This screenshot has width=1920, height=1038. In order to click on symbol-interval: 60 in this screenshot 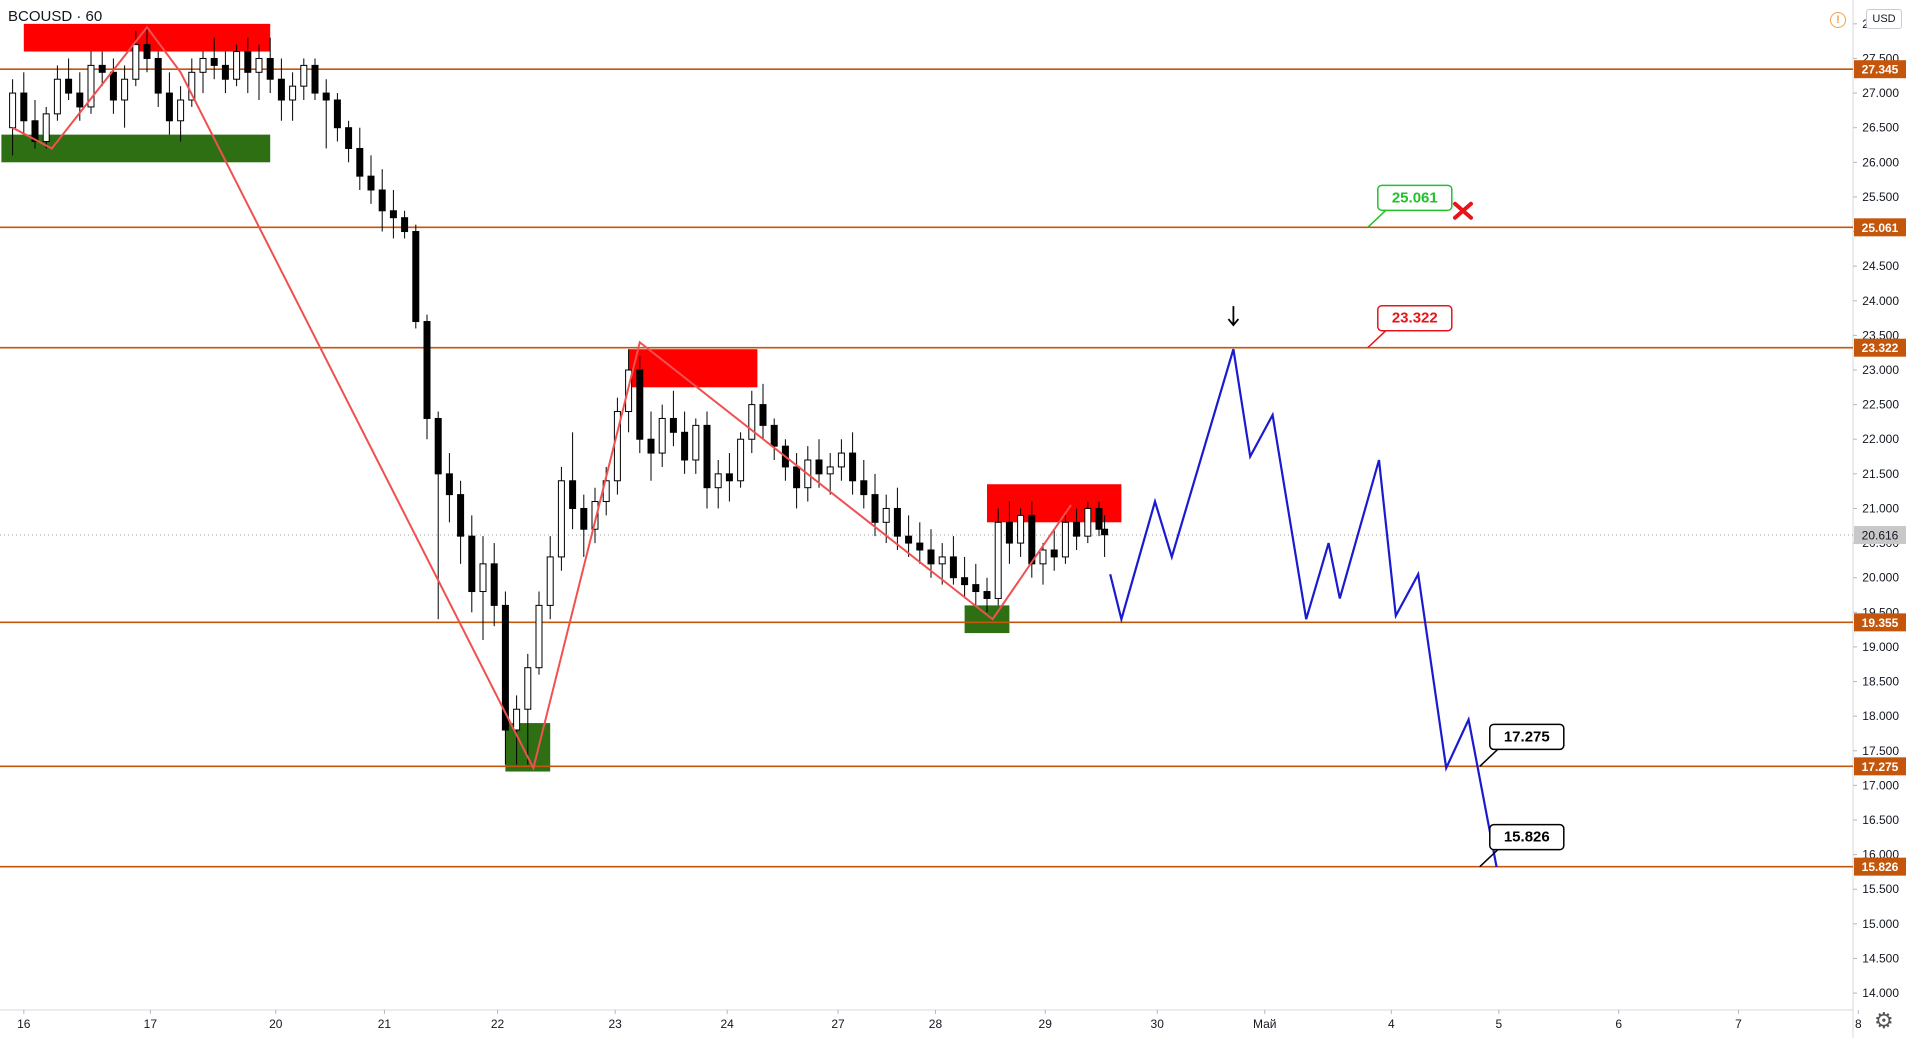, I will do `click(94, 16)`.